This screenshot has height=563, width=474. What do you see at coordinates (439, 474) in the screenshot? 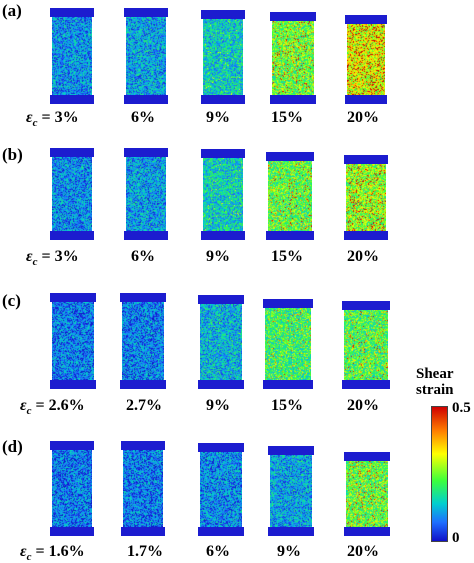
I see `colorbar` at bounding box center [439, 474].